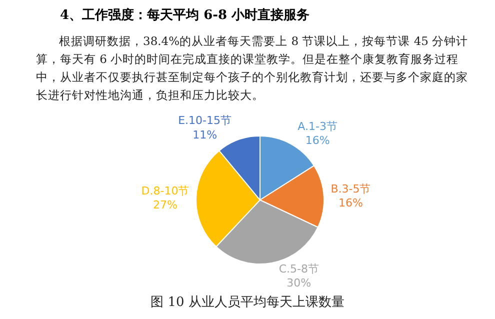 This screenshot has height=319, width=495. What do you see at coordinates (298, 269) in the screenshot?
I see `slice-label: C.5-8节` at bounding box center [298, 269].